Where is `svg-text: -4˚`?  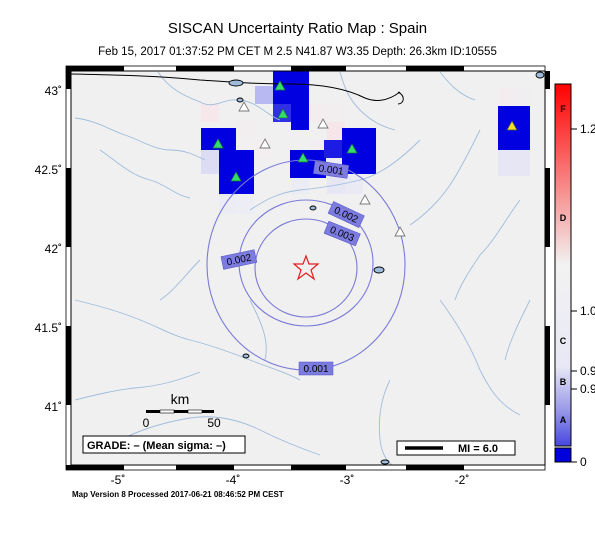
svg-text: -4˚ is located at coordinates (233, 480).